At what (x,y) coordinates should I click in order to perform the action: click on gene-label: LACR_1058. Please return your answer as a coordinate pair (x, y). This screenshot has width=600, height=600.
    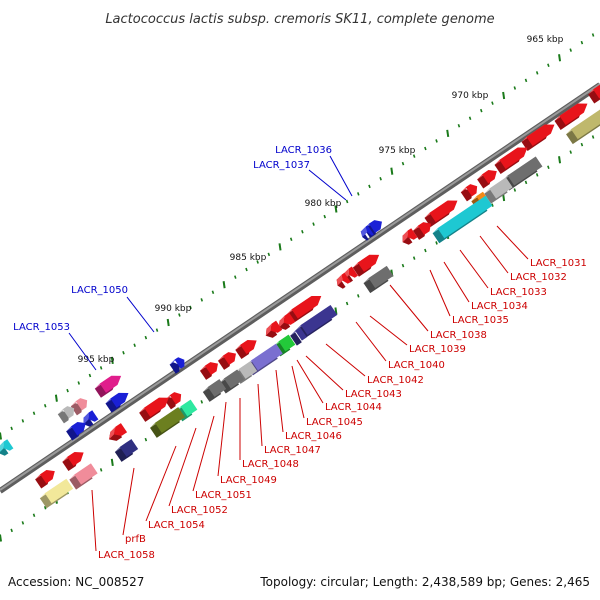
    Looking at the image, I should click on (123, 525).